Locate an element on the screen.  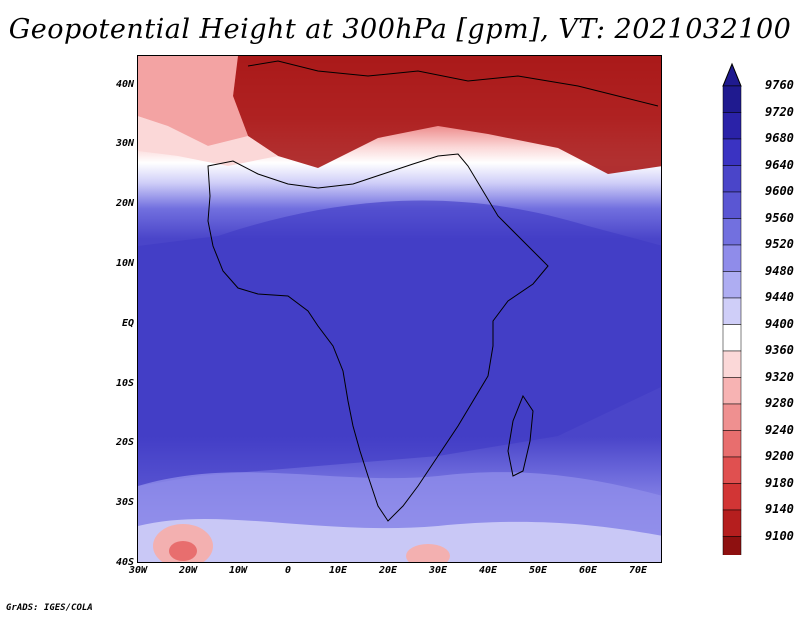
lat-label: 30S is located at coordinates (124, 502).